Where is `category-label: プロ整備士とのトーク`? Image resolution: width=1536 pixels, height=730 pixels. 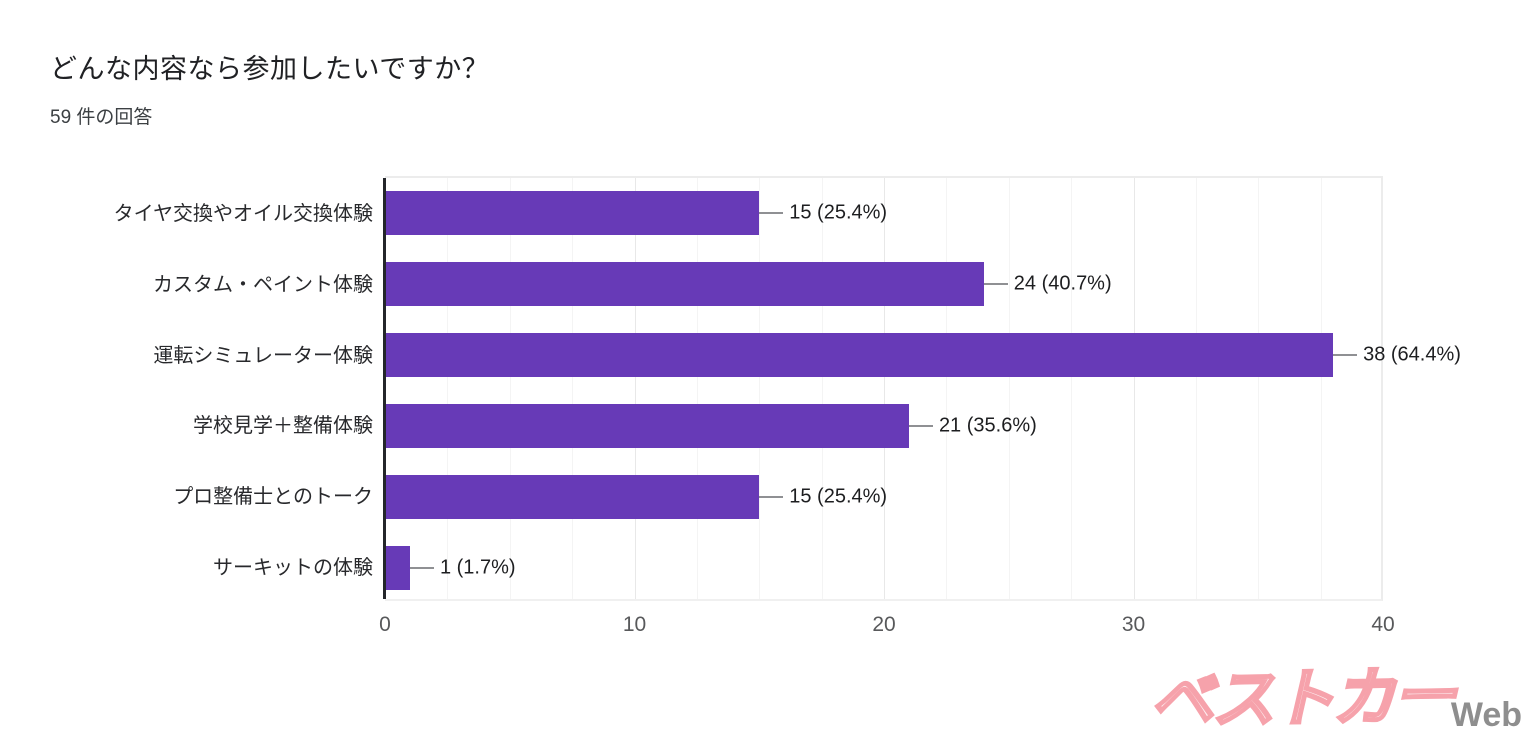
category-label: プロ整備士とのトーク is located at coordinates (273, 497).